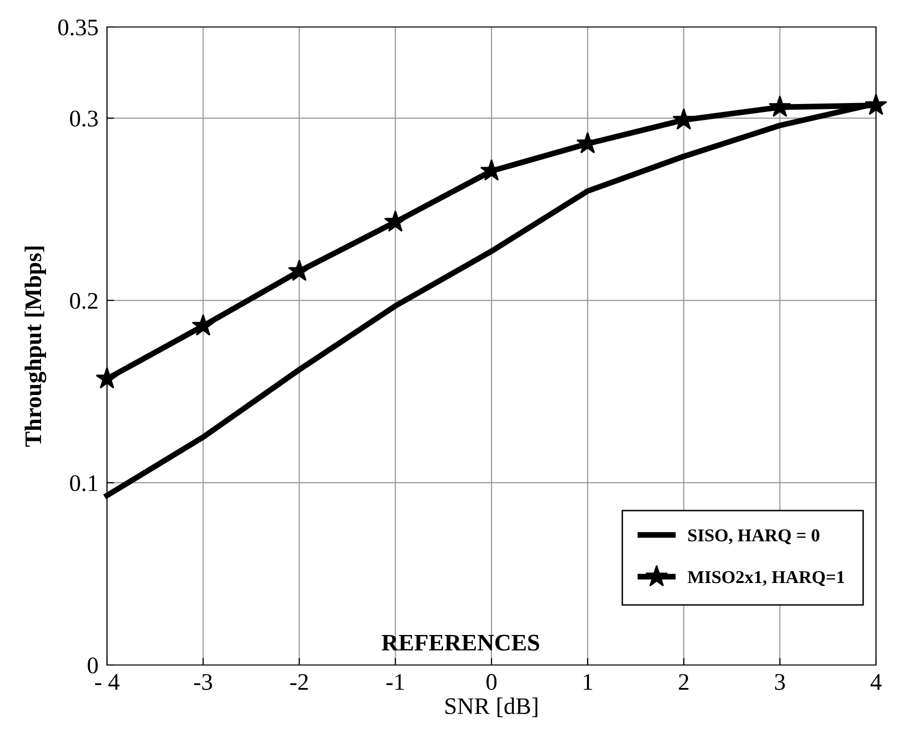 This screenshot has width=909, height=740. What do you see at coordinates (35, 346) in the screenshot?
I see `y-axis-title: Throughput [Mbps]` at bounding box center [35, 346].